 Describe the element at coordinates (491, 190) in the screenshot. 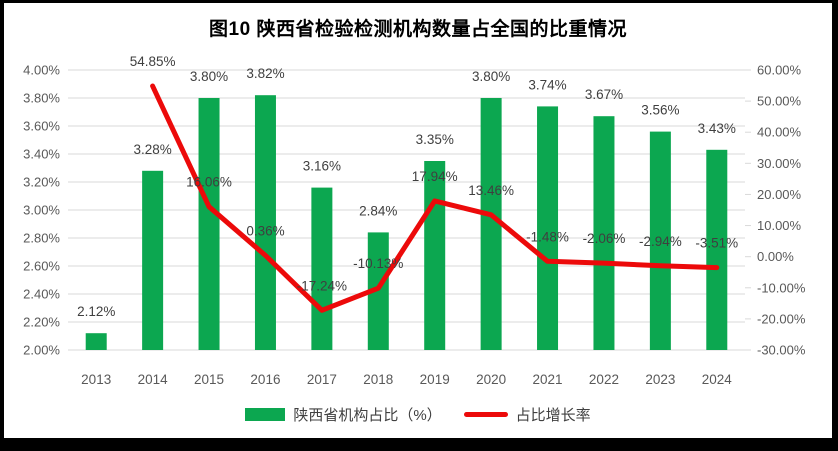

I see `line-label: 13.46%` at that location.